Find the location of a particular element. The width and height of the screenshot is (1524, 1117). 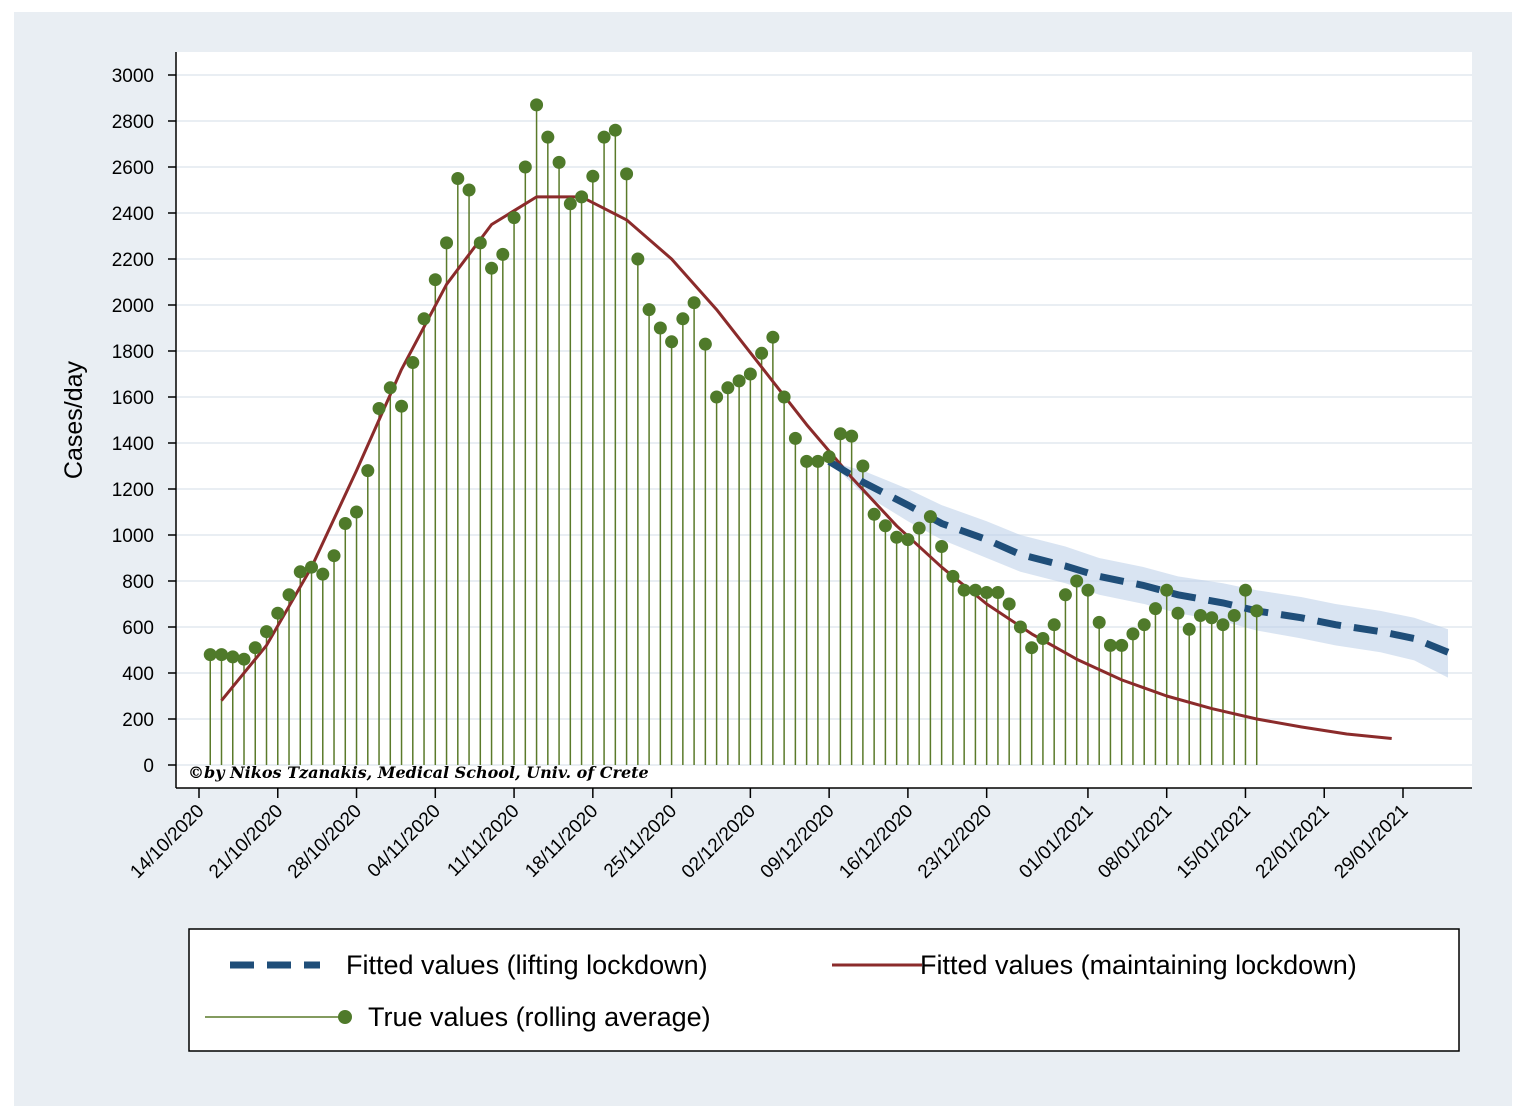

x-tick-label-1: 21/10/2020 is located at coordinates (246, 842).